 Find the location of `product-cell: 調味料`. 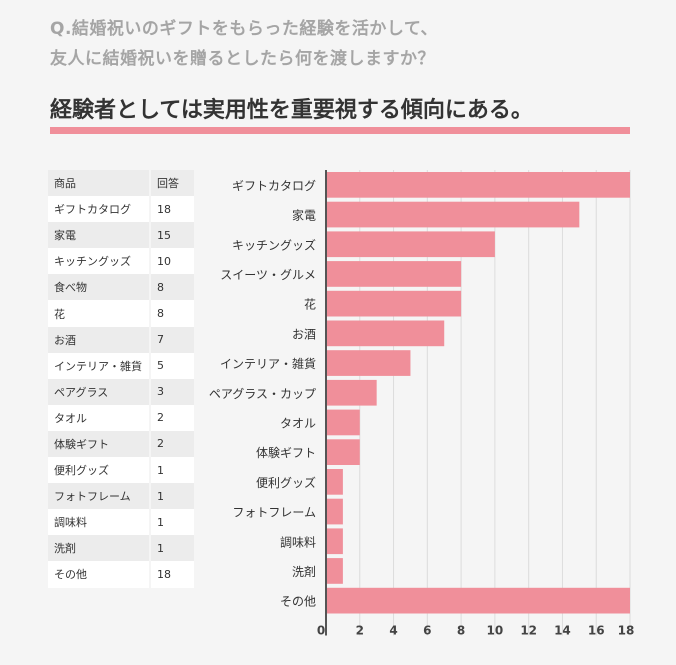

product-cell: 調味料 is located at coordinates (99, 522).